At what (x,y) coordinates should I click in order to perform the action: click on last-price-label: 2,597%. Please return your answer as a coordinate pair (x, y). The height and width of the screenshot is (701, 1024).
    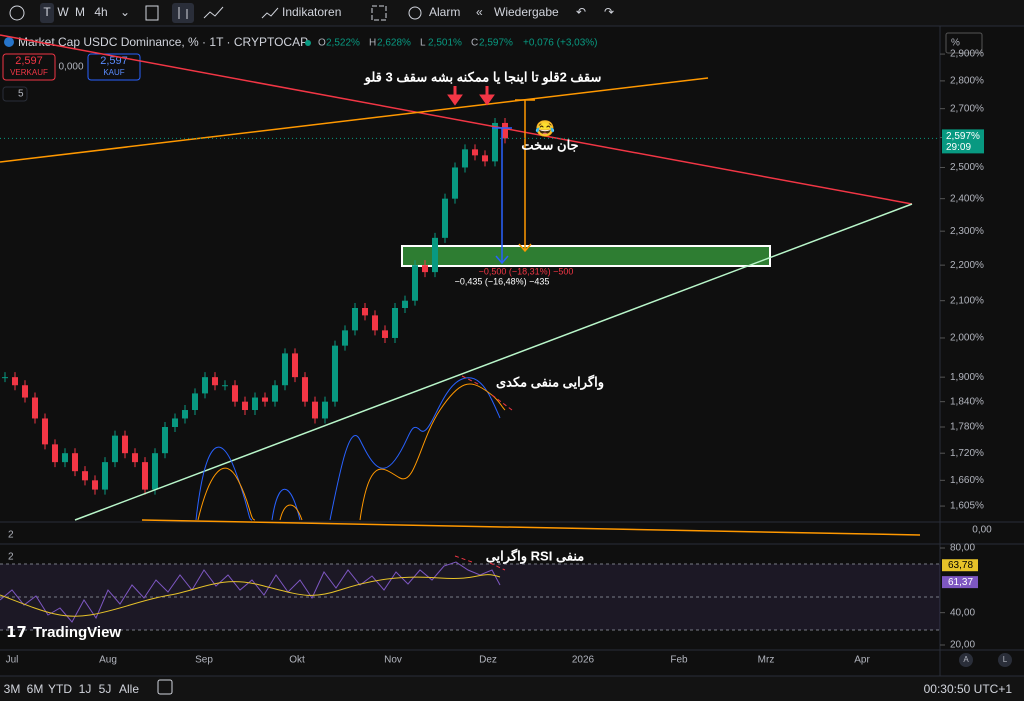
    Looking at the image, I should click on (963, 136).